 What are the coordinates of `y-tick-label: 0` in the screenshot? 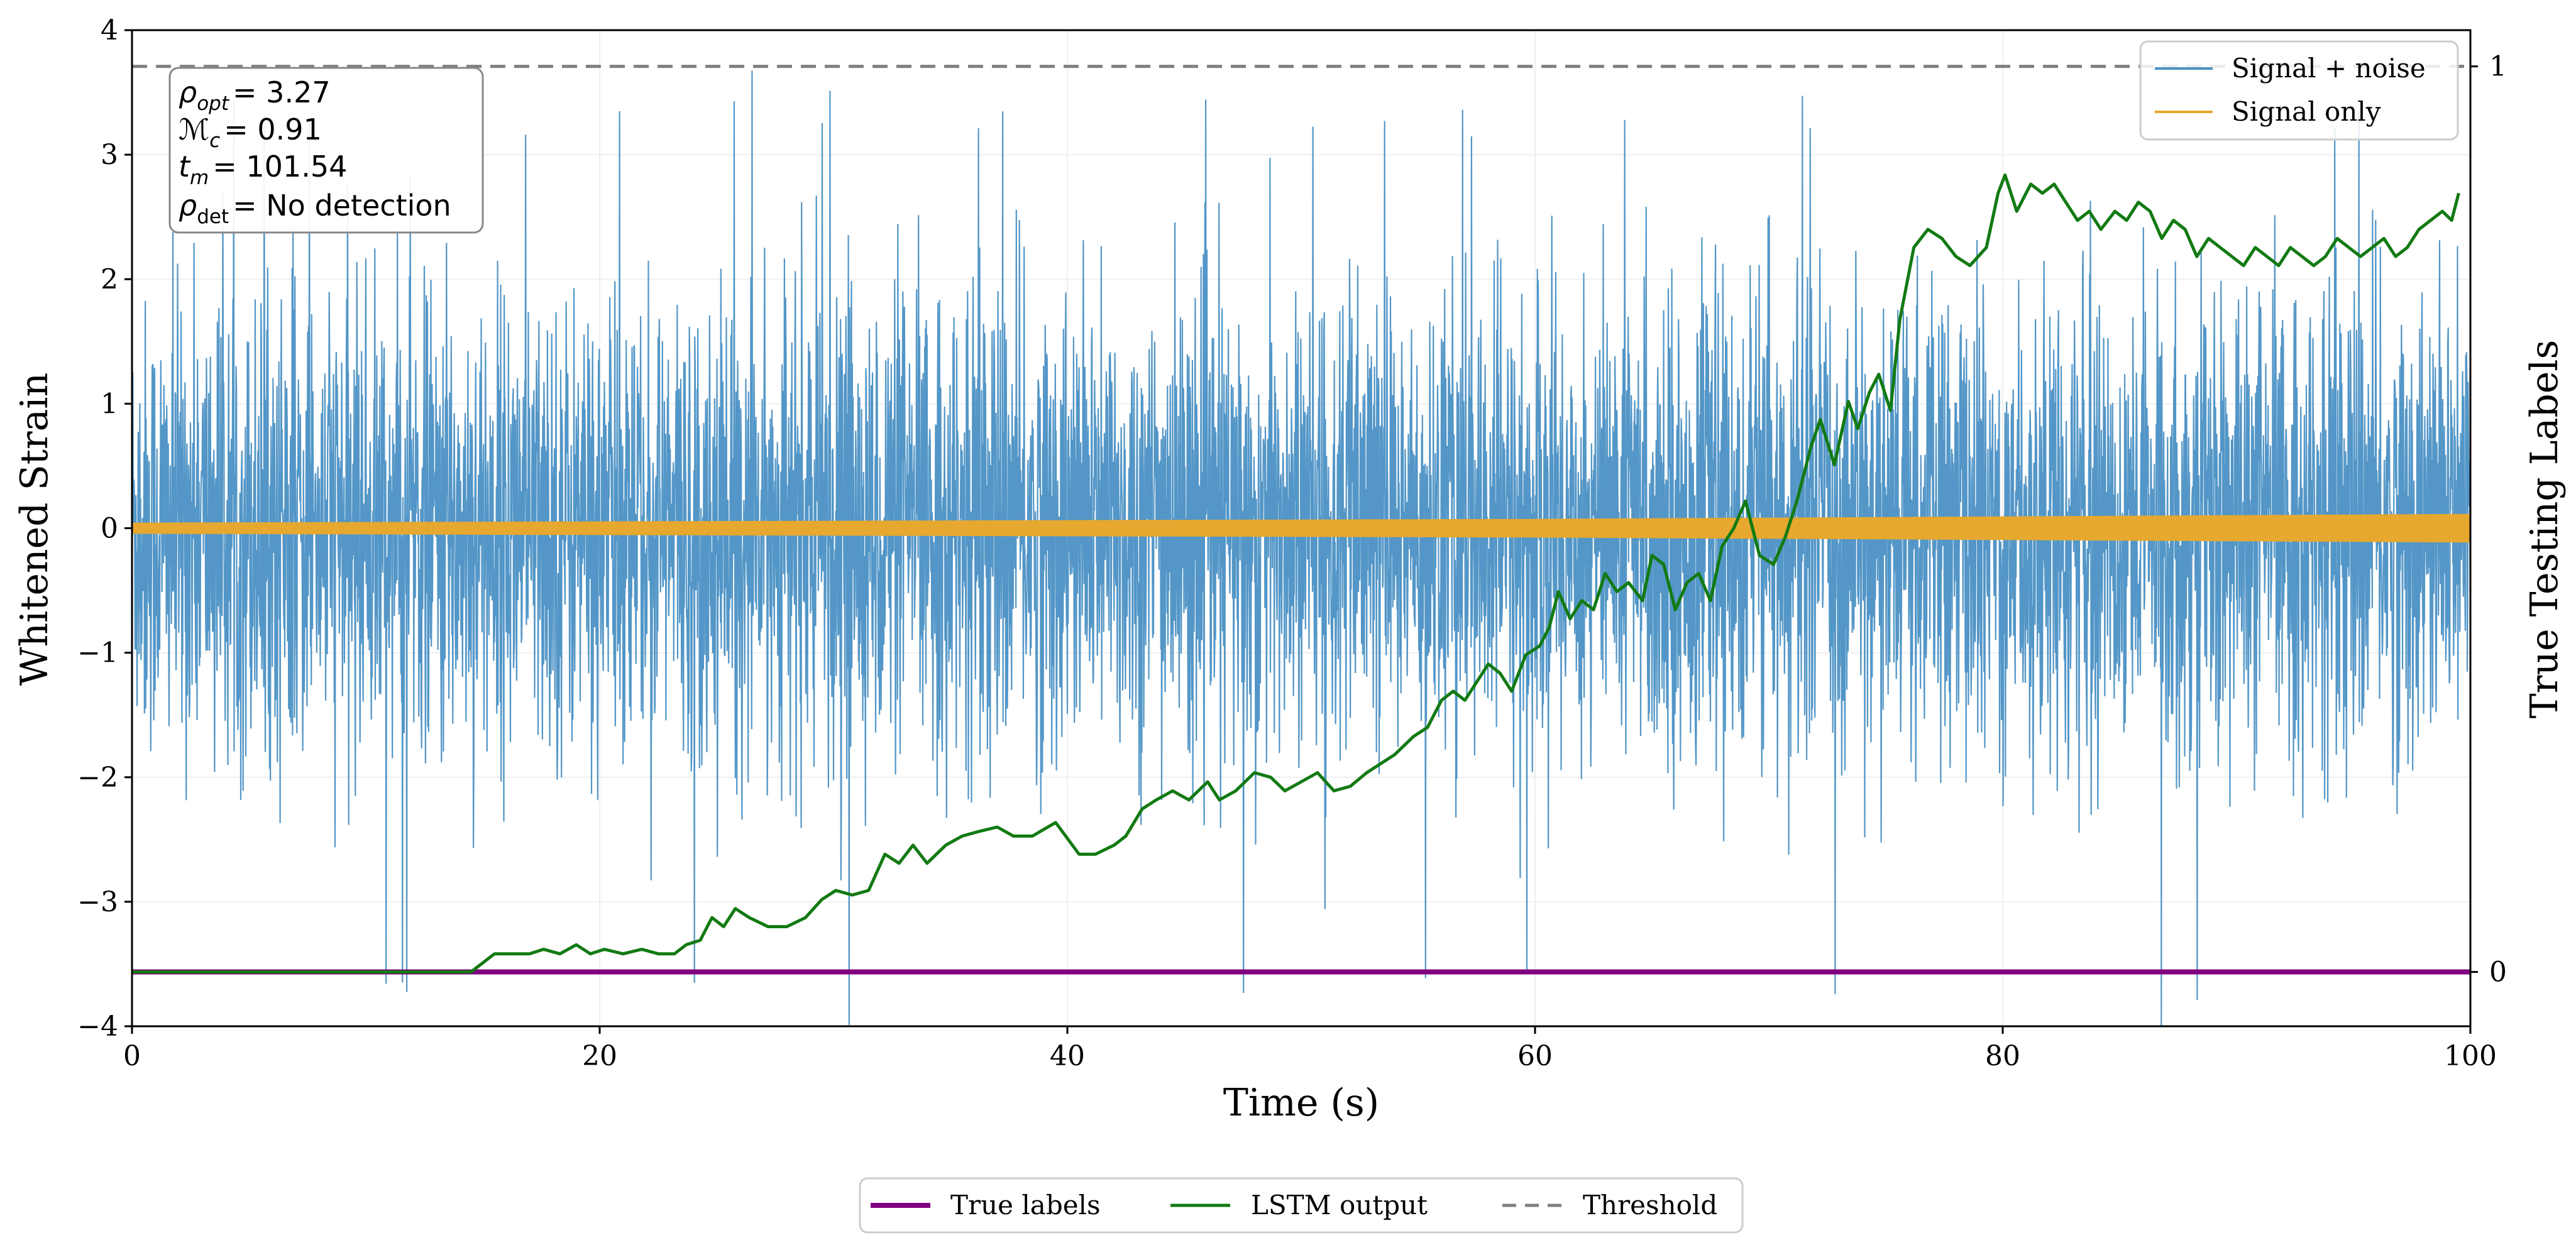 It's located at (110, 529).